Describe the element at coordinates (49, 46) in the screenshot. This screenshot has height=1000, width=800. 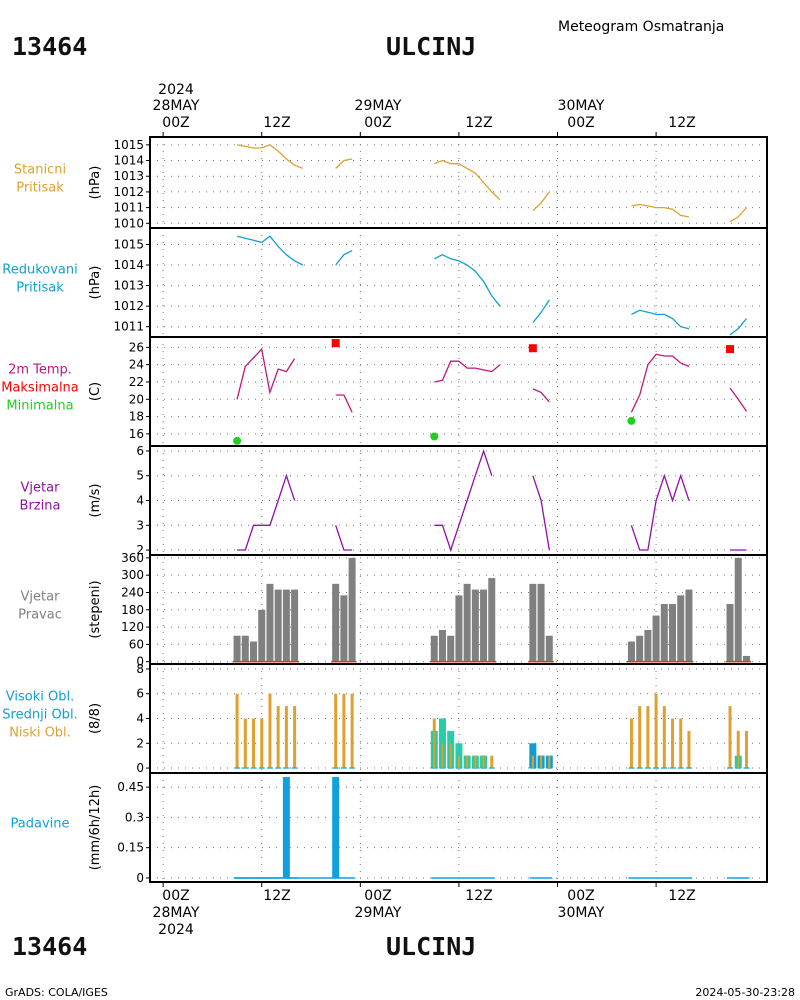
I see `station-id-top: 13464` at that location.